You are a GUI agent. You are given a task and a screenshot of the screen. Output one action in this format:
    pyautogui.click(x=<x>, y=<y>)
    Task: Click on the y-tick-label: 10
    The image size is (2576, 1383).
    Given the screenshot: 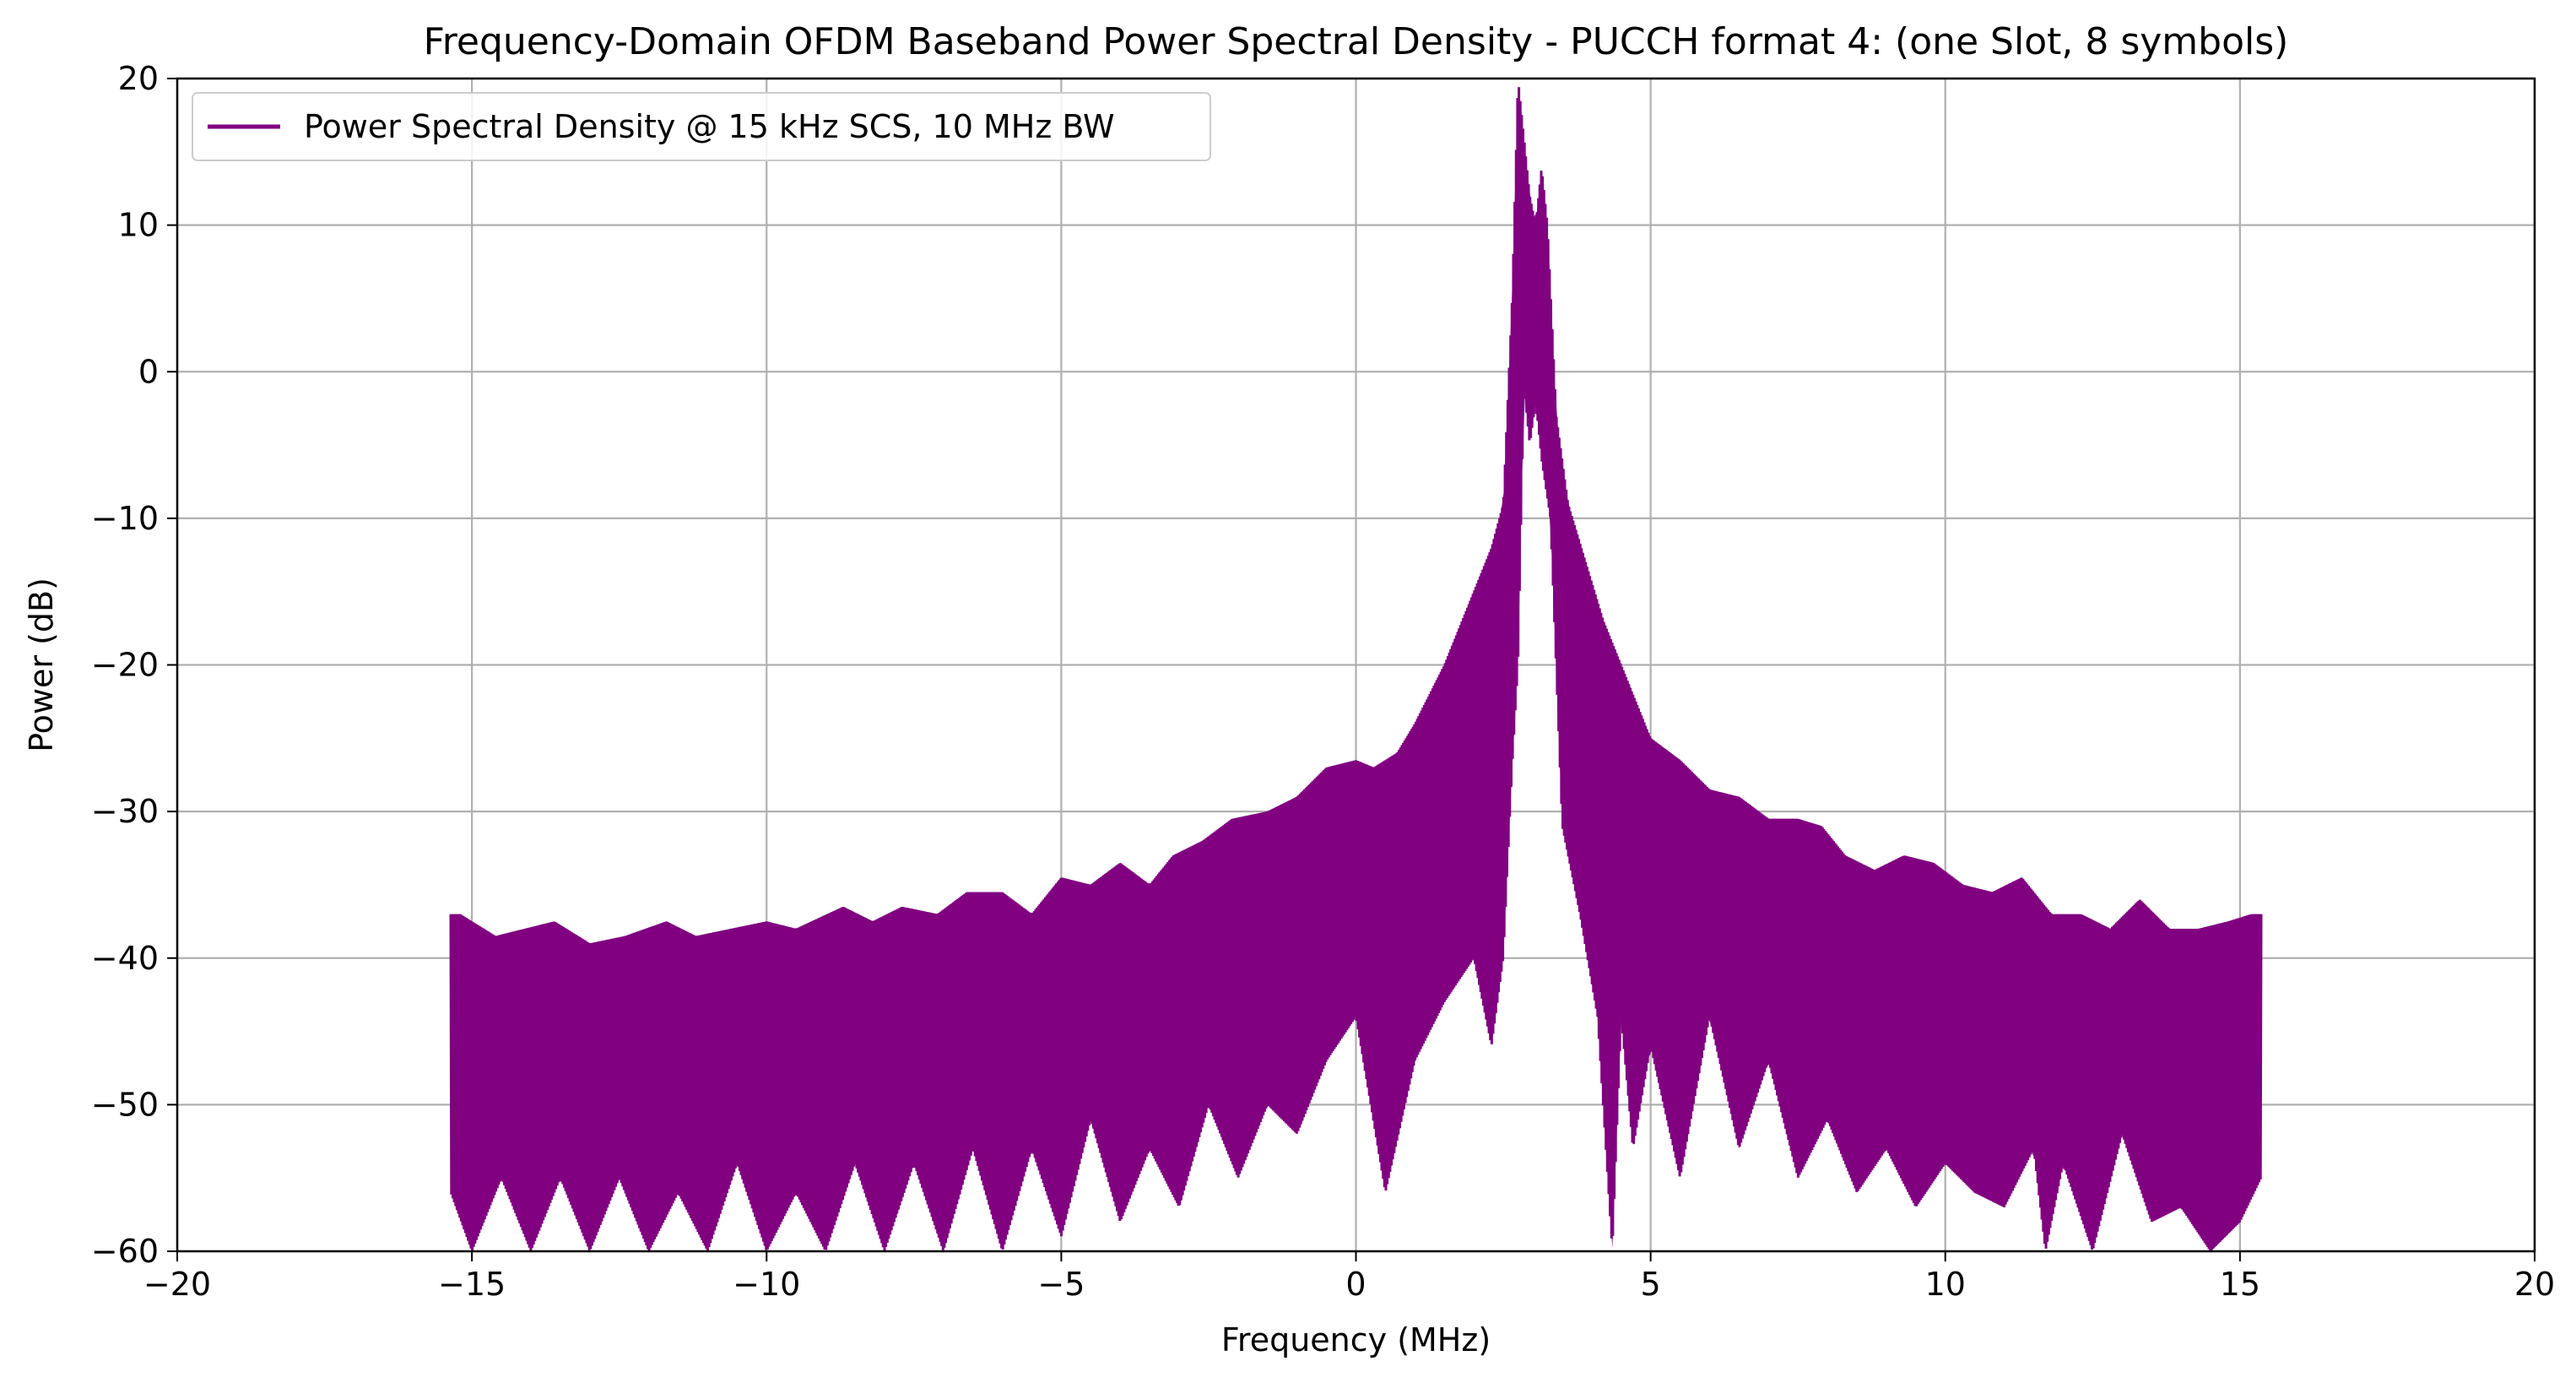 What is the action you would take?
    pyautogui.click(x=138, y=225)
    